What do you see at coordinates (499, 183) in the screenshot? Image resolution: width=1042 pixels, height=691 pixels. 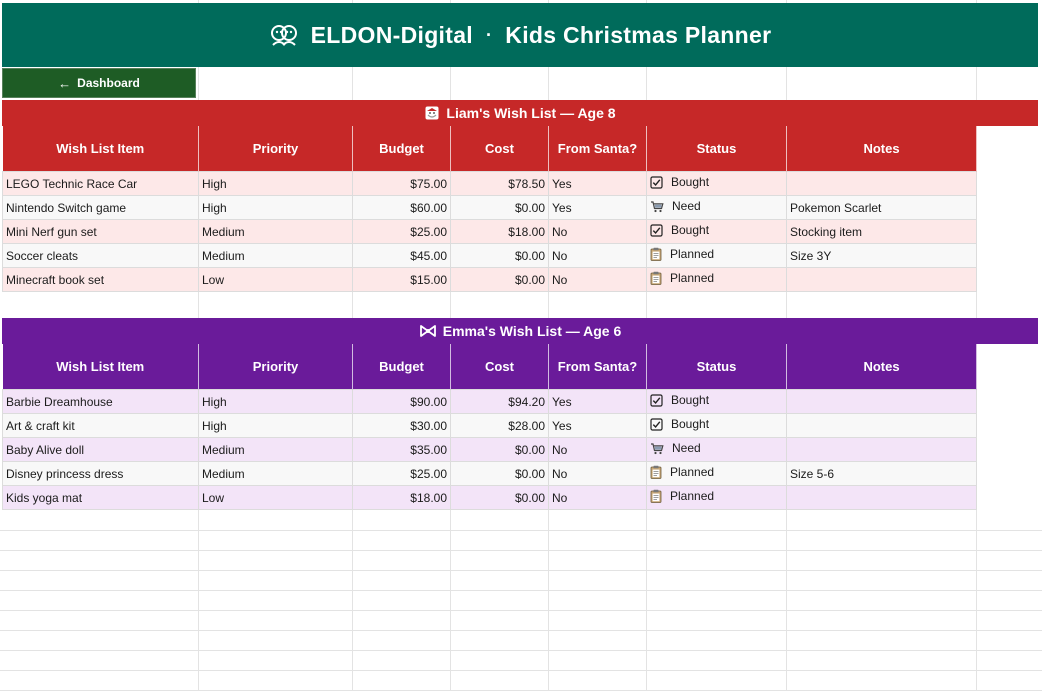 I see `cell-cost: $78.50` at bounding box center [499, 183].